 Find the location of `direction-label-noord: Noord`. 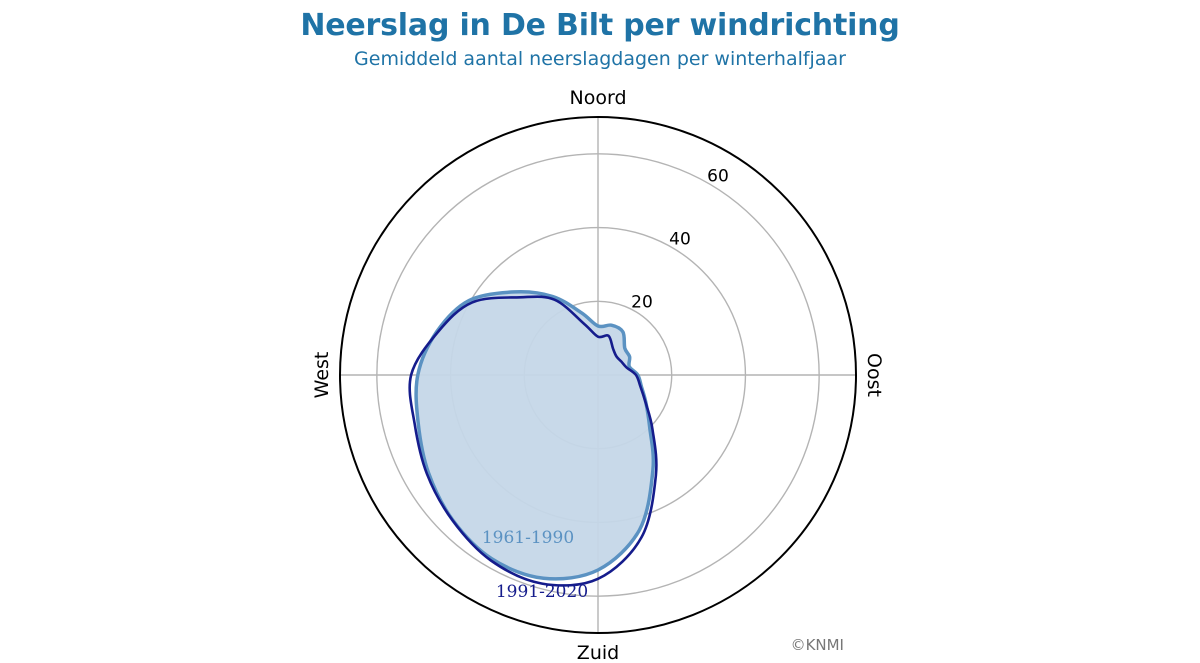

direction-label-noord: Noord is located at coordinates (598, 98).